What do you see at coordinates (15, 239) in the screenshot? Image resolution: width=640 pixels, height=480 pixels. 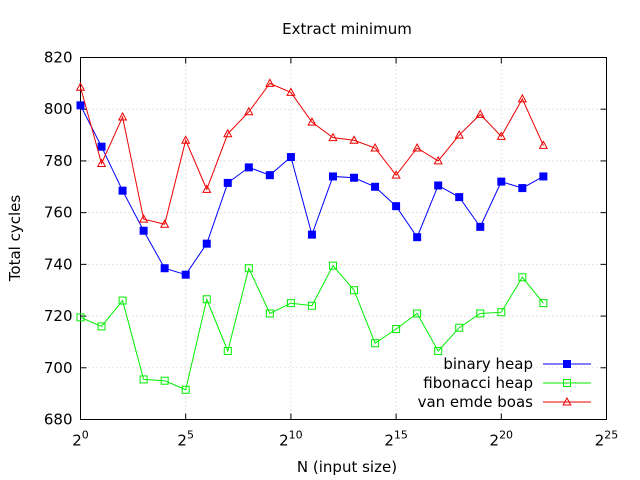 I see `y-axis-label: Total cycles` at bounding box center [15, 239].